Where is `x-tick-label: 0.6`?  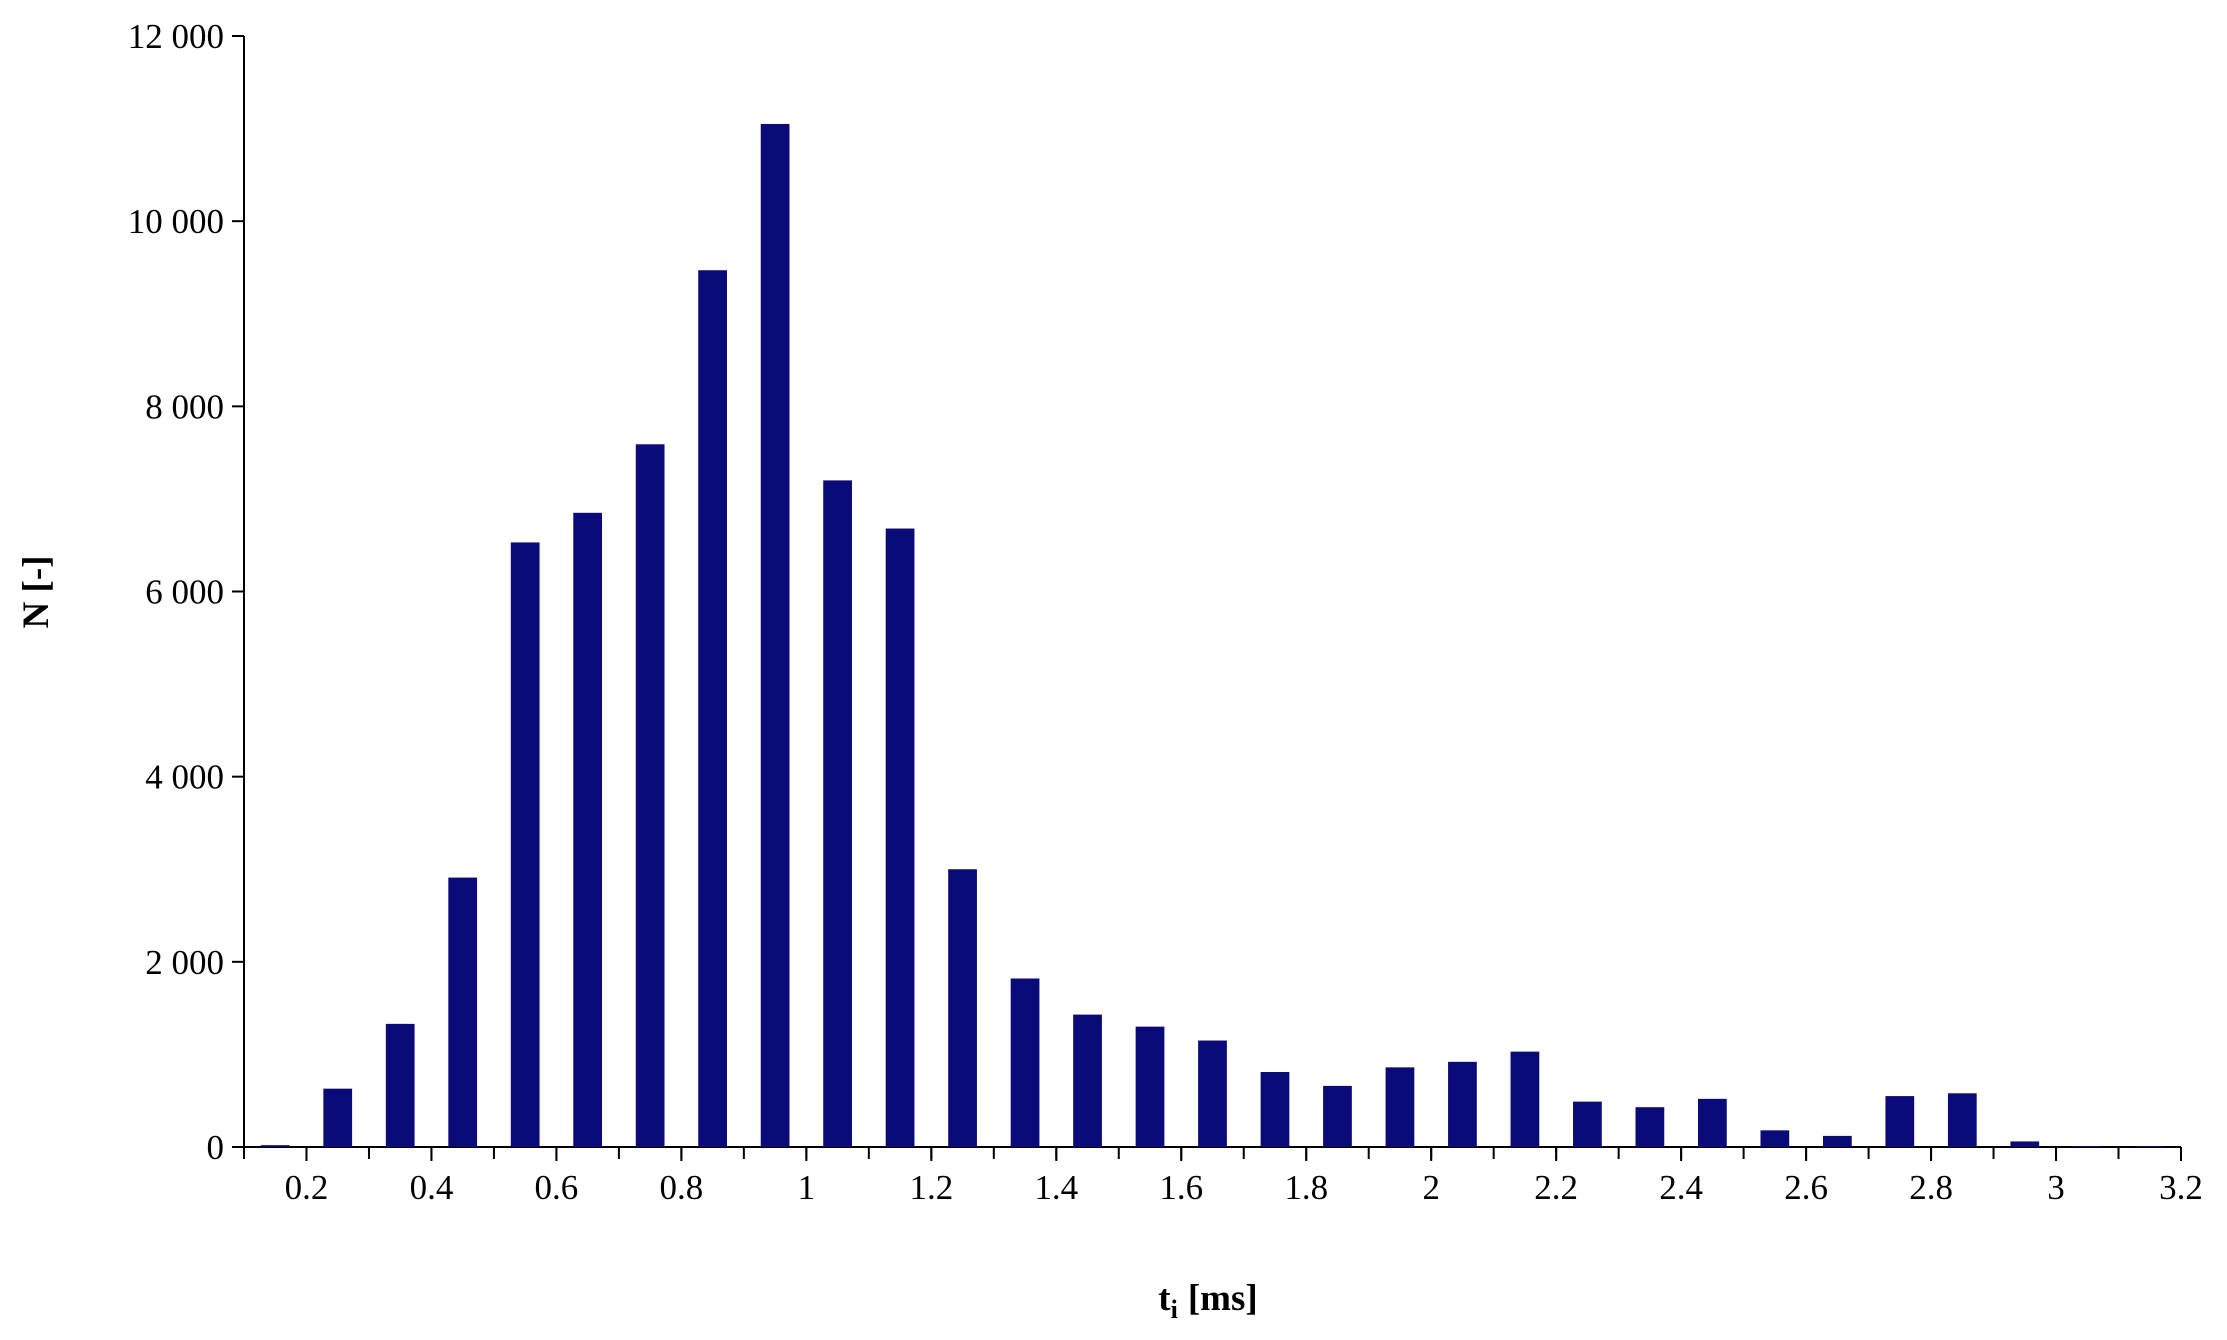 x-tick-label: 0.6 is located at coordinates (557, 1187).